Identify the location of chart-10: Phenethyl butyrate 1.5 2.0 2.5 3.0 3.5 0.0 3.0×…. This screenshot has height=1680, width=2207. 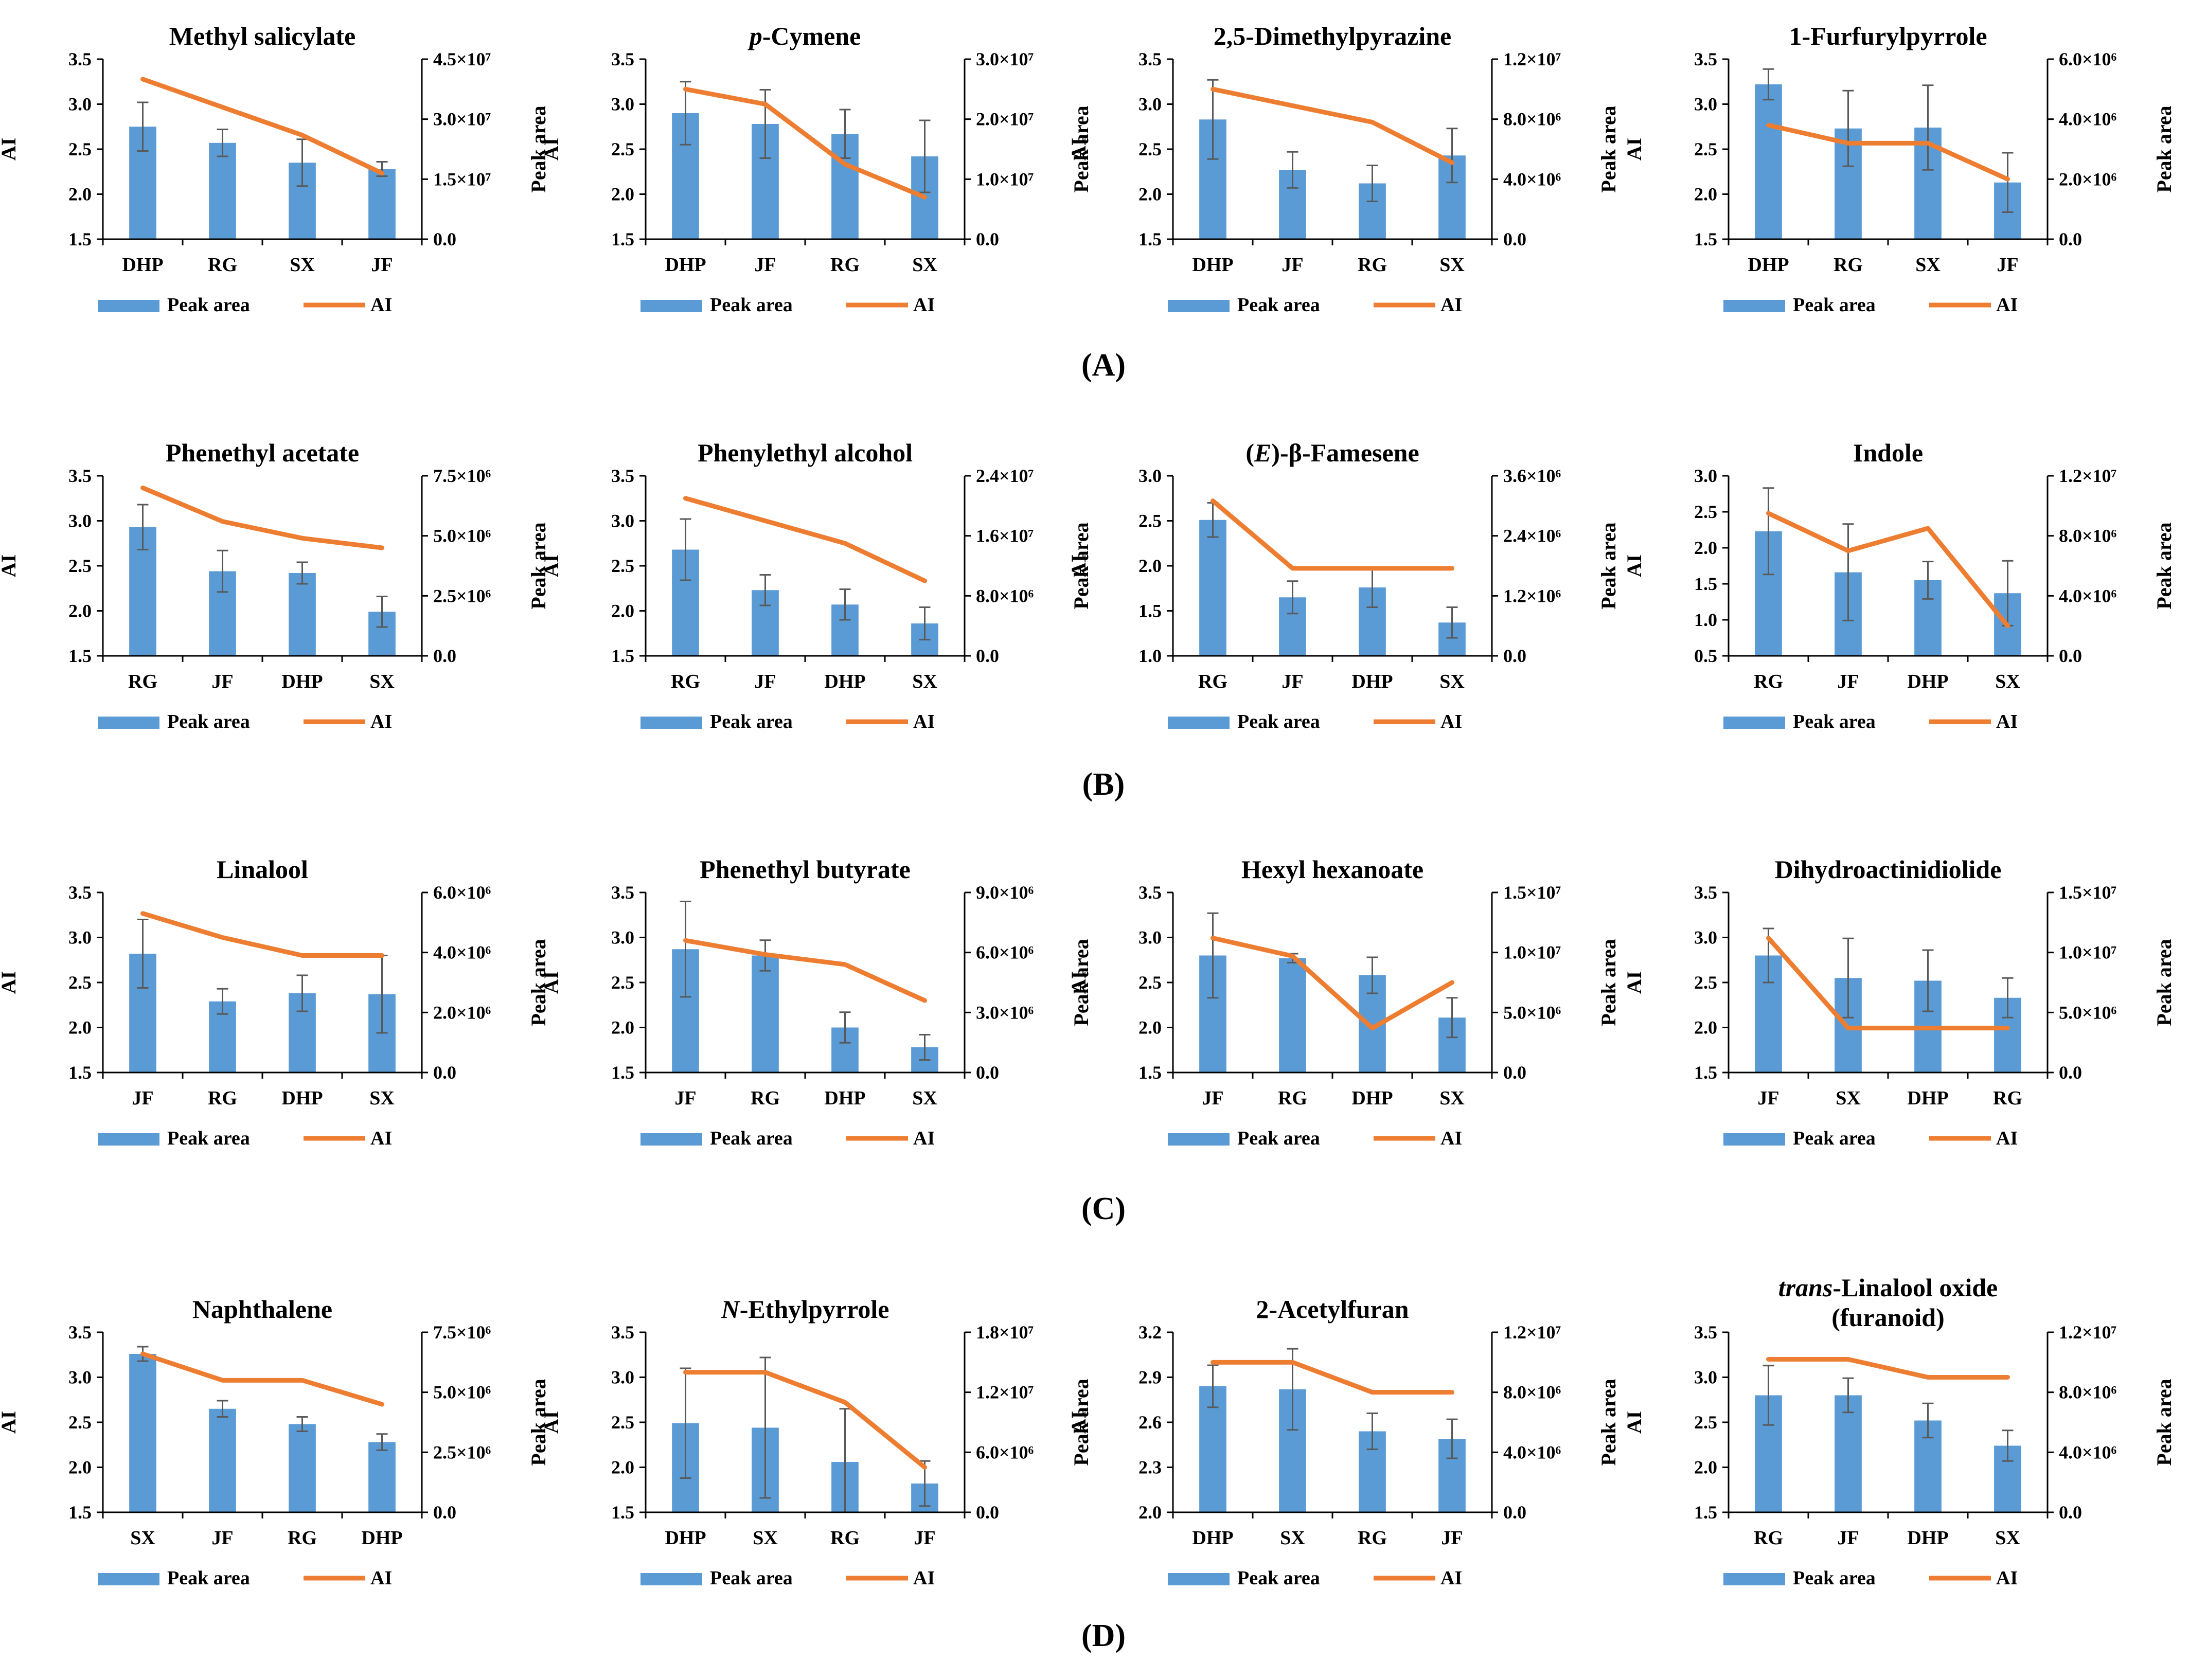
(816, 1002).